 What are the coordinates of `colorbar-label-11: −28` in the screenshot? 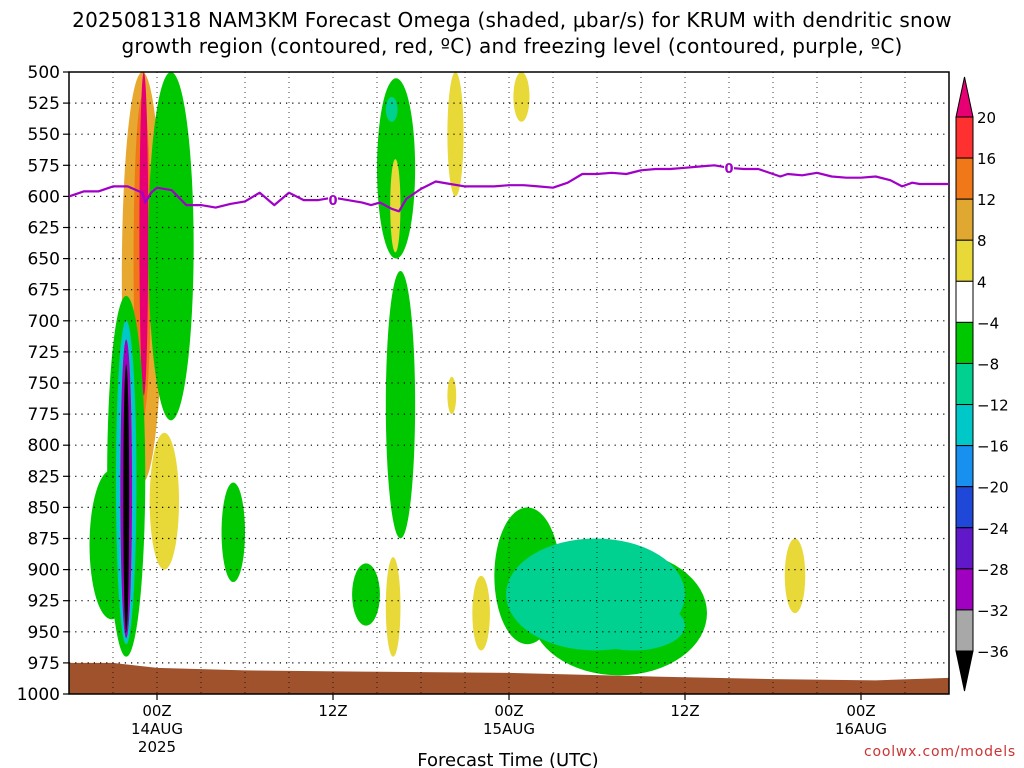 It's located at (993, 570).